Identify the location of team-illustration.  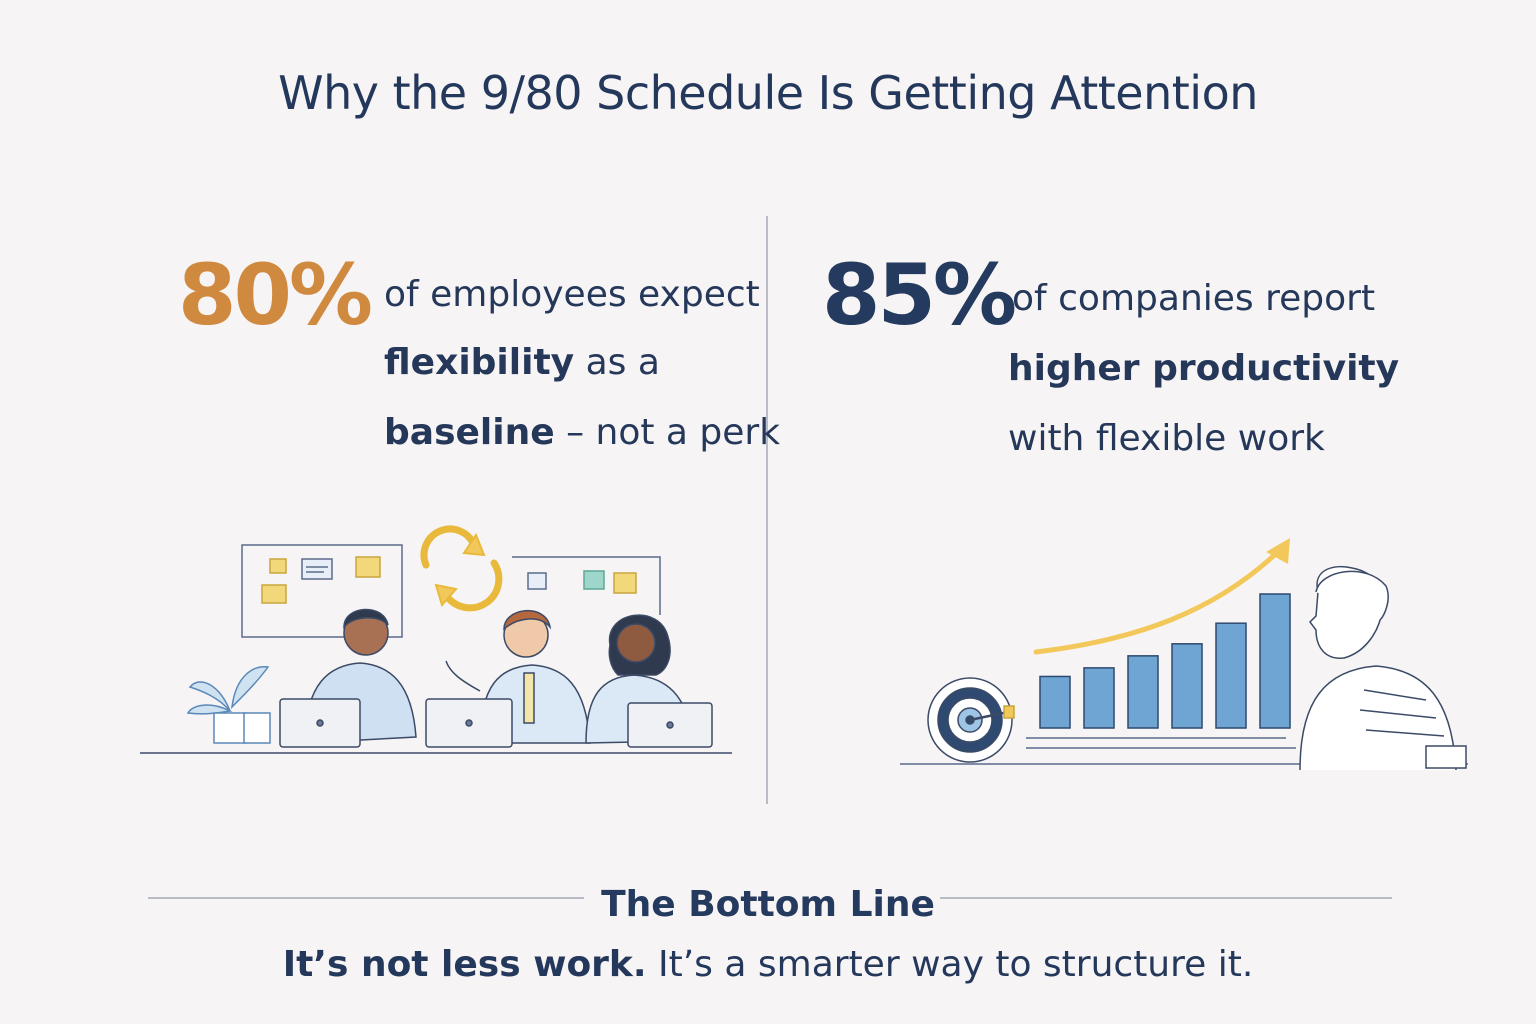
(436, 639).